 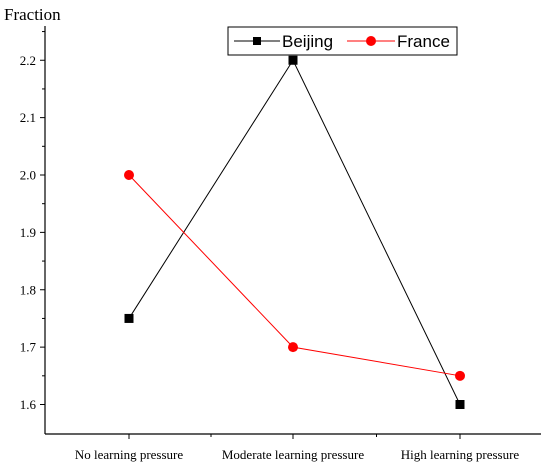 What do you see at coordinates (28, 60) in the screenshot?
I see `y-tick-label: 2.2` at bounding box center [28, 60].